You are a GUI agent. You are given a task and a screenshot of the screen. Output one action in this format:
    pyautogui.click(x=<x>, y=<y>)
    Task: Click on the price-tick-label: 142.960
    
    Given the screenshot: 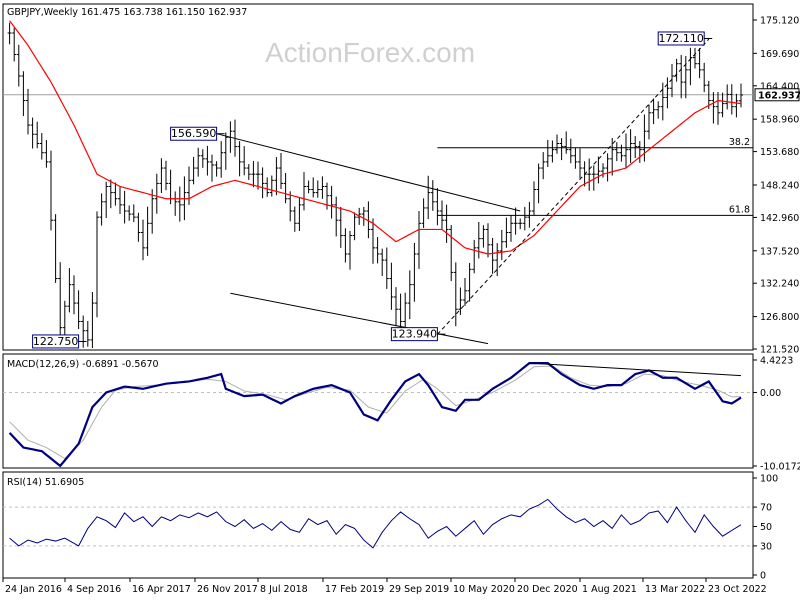 What is the action you would take?
    pyautogui.click(x=779, y=218)
    